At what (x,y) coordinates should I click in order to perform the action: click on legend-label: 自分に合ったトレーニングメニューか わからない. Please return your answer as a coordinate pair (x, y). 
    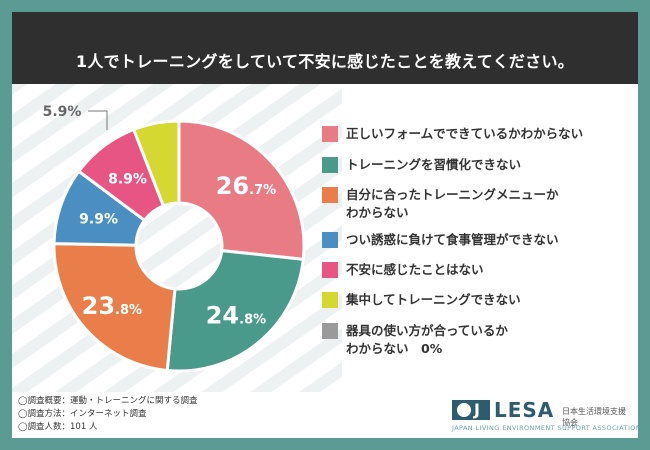
    Looking at the image, I should click on (452, 203).